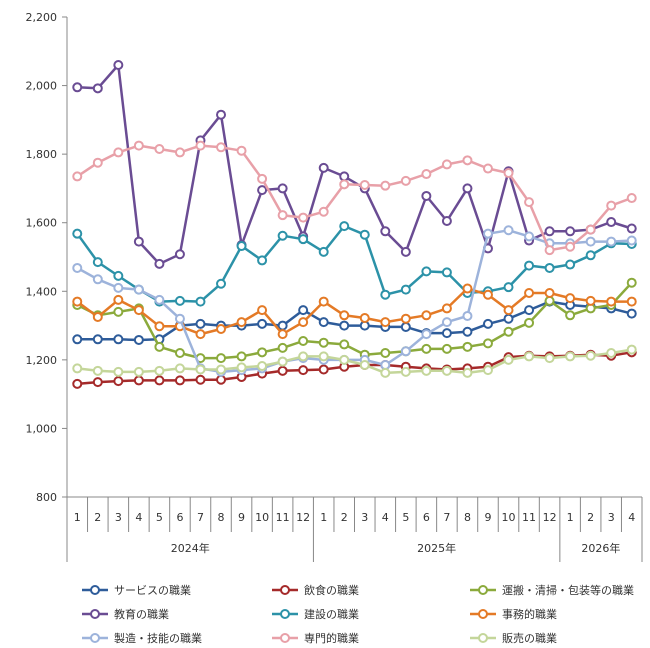 This screenshot has height=648, width=650. What do you see at coordinates (125, 614) in the screenshot?
I see `legend-item: 教育の職業` at bounding box center [125, 614].